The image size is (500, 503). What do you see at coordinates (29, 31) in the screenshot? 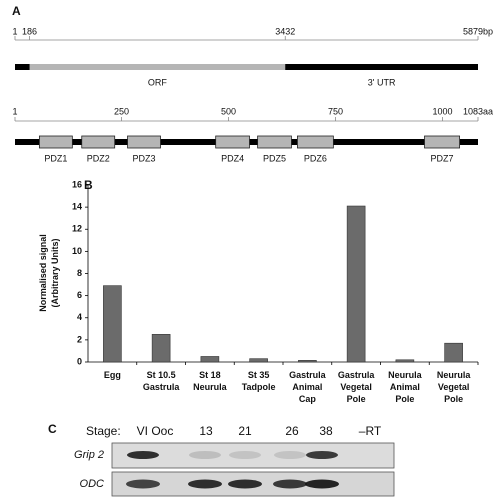
I see `tick-label: 186` at bounding box center [29, 31].